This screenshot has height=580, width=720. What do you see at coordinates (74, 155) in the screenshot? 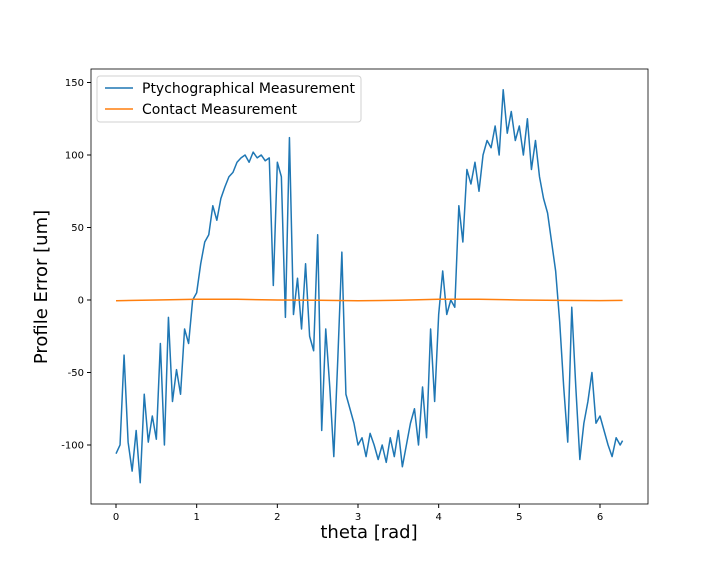
I see `y-tick-label: 100` at bounding box center [74, 155].